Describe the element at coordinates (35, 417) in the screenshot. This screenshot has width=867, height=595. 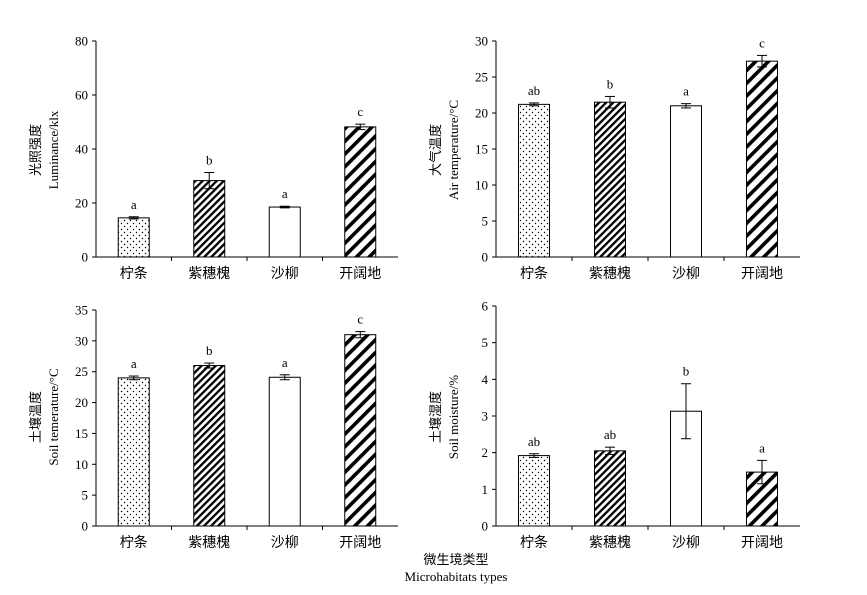
I see `y-axis-label-cn: 土壤温度` at that location.